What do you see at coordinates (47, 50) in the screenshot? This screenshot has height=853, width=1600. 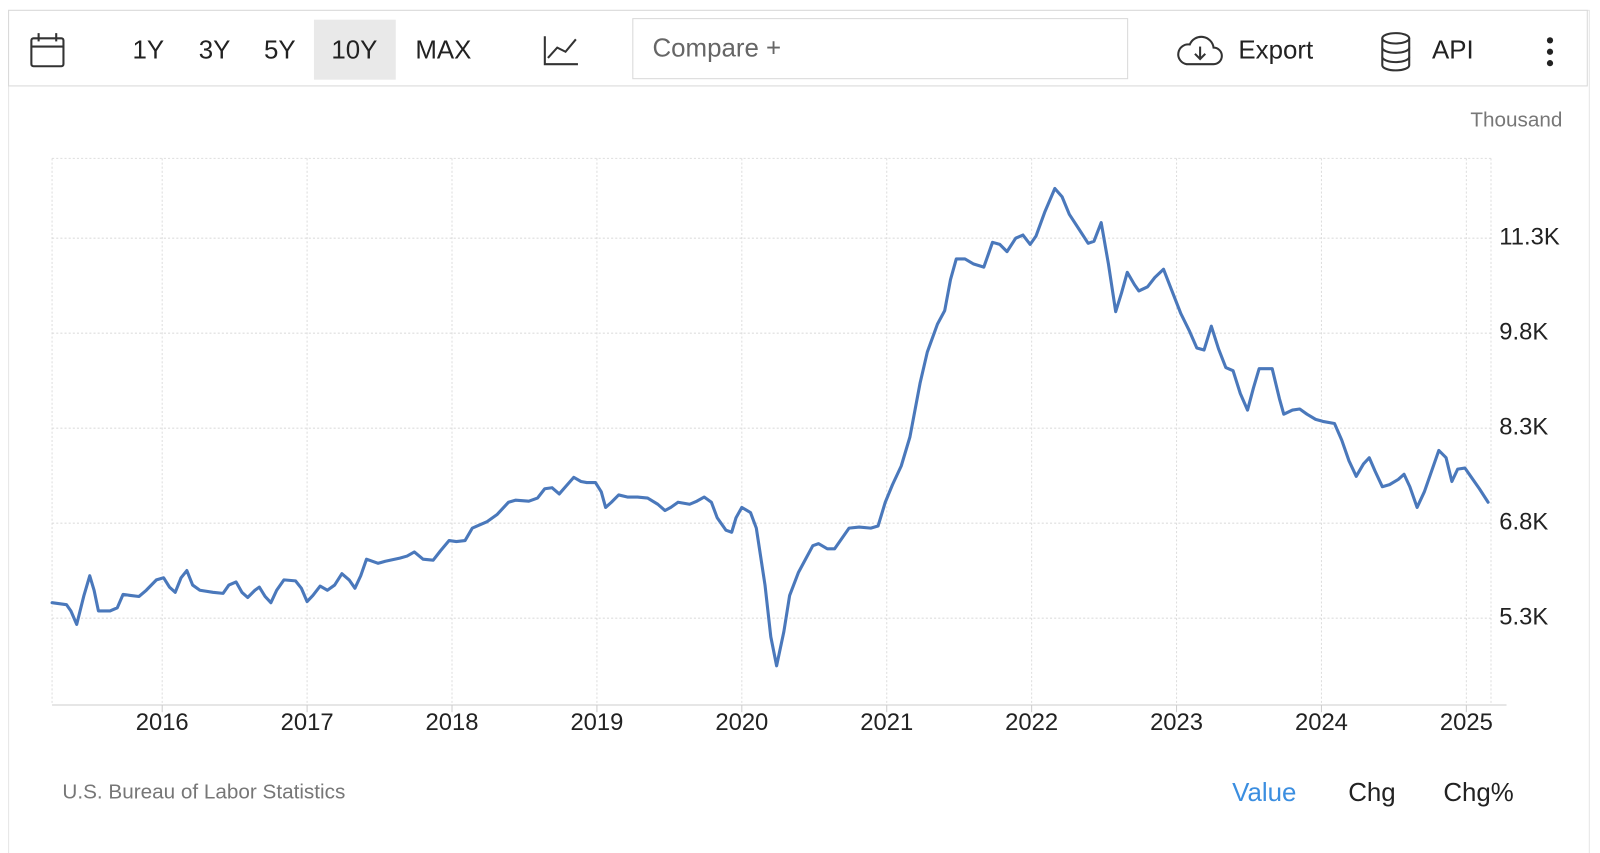 I see `calendar-icon` at bounding box center [47, 50].